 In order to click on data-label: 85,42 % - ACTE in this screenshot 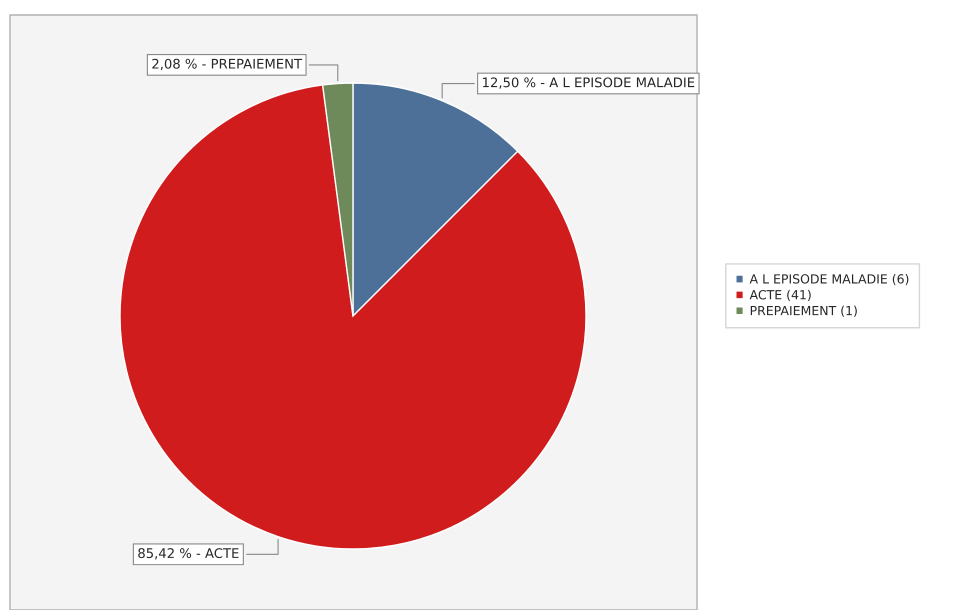, I will do `click(188, 554)`.